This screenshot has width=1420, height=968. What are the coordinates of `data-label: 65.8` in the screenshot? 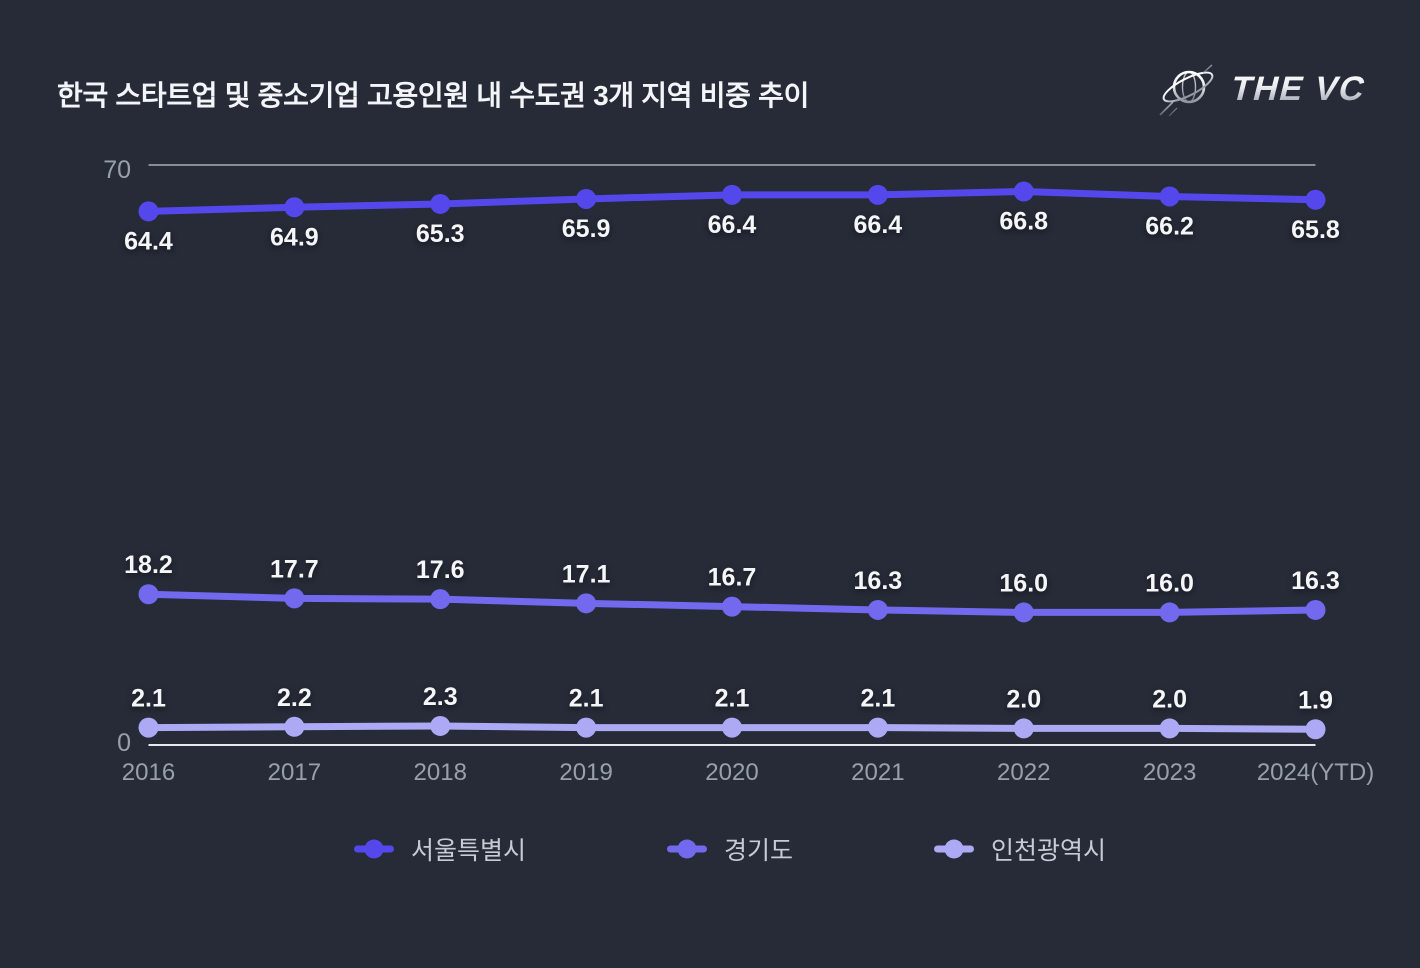 It's located at (1315, 230).